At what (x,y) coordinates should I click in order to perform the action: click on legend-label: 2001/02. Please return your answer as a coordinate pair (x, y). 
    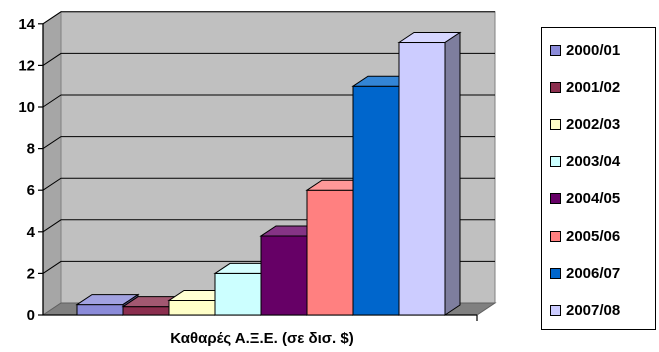
    Looking at the image, I should click on (593, 87).